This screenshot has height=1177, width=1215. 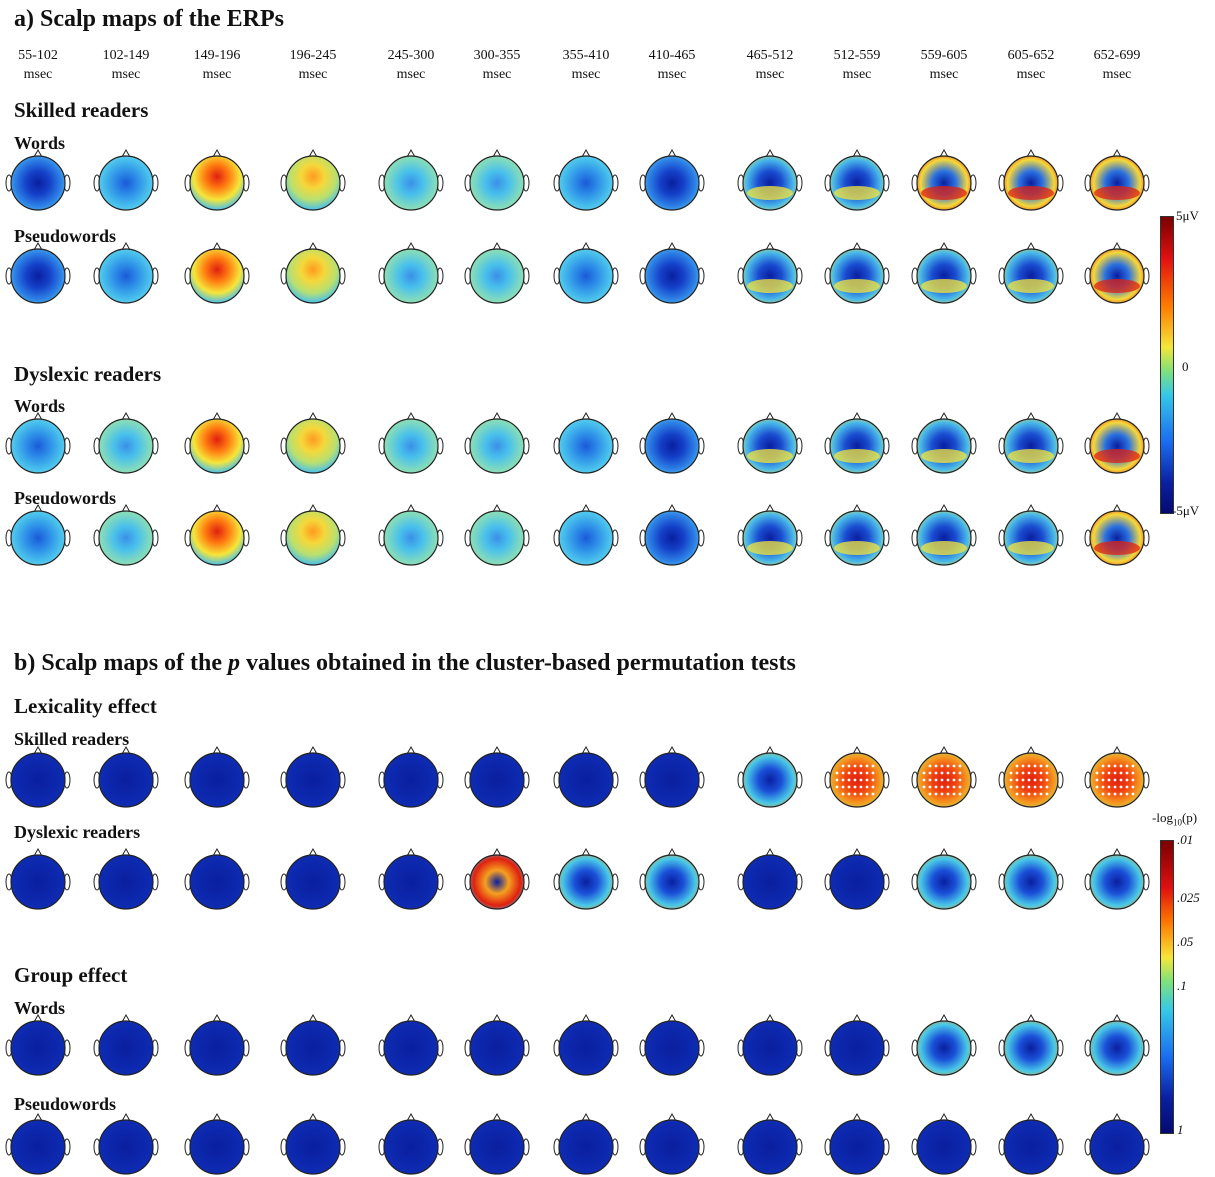 What do you see at coordinates (497, 65) in the screenshot?
I see `time-window-label: 300-355 msec` at bounding box center [497, 65].